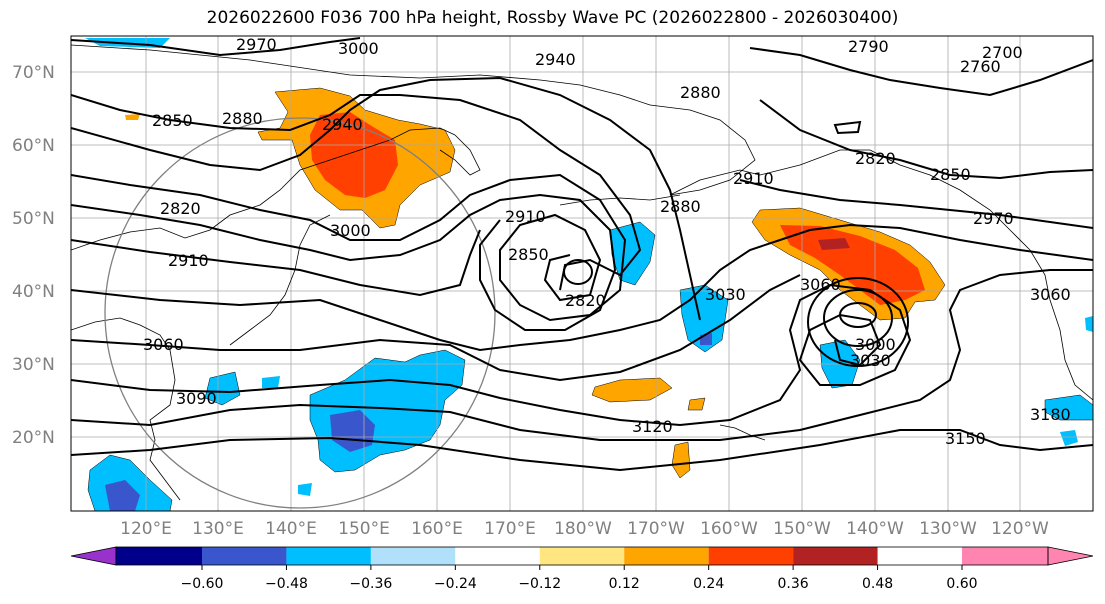  What do you see at coordinates (1061, 325) in the screenshot?
I see `coastline-north-america` at bounding box center [1061, 325].